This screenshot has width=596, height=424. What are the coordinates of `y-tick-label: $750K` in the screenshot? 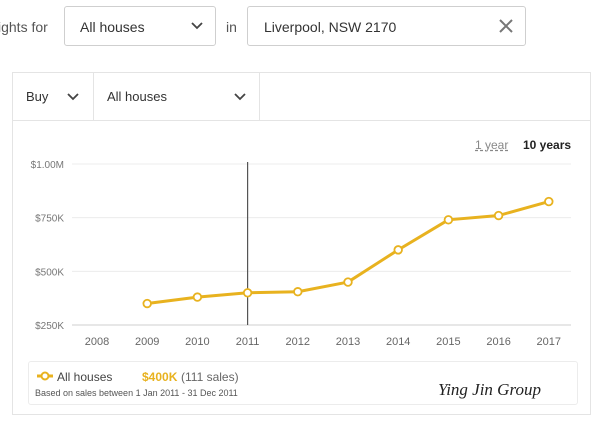 It's located at (49, 219).